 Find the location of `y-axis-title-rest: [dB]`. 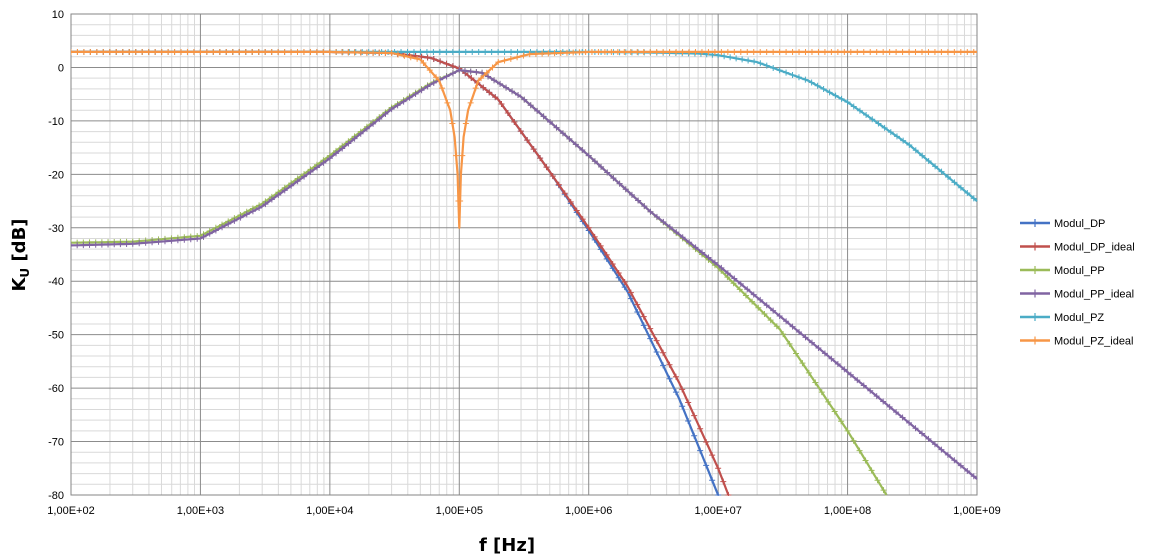

y-axis-title-rest: [dB] is located at coordinates (19, 242).